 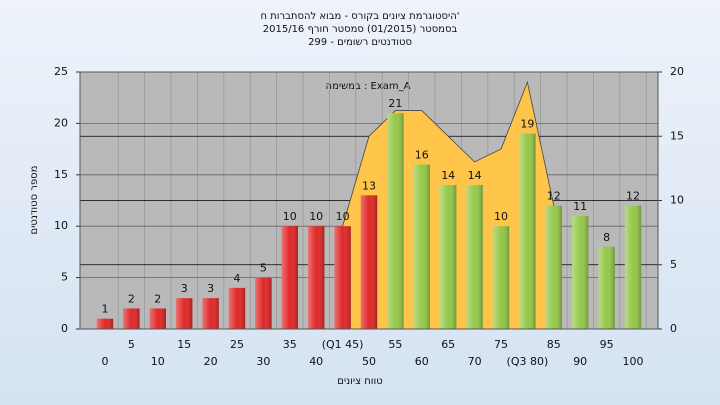 What do you see at coordinates (554, 344) in the screenshot?
I see `x-tick-label: 85` at bounding box center [554, 344].